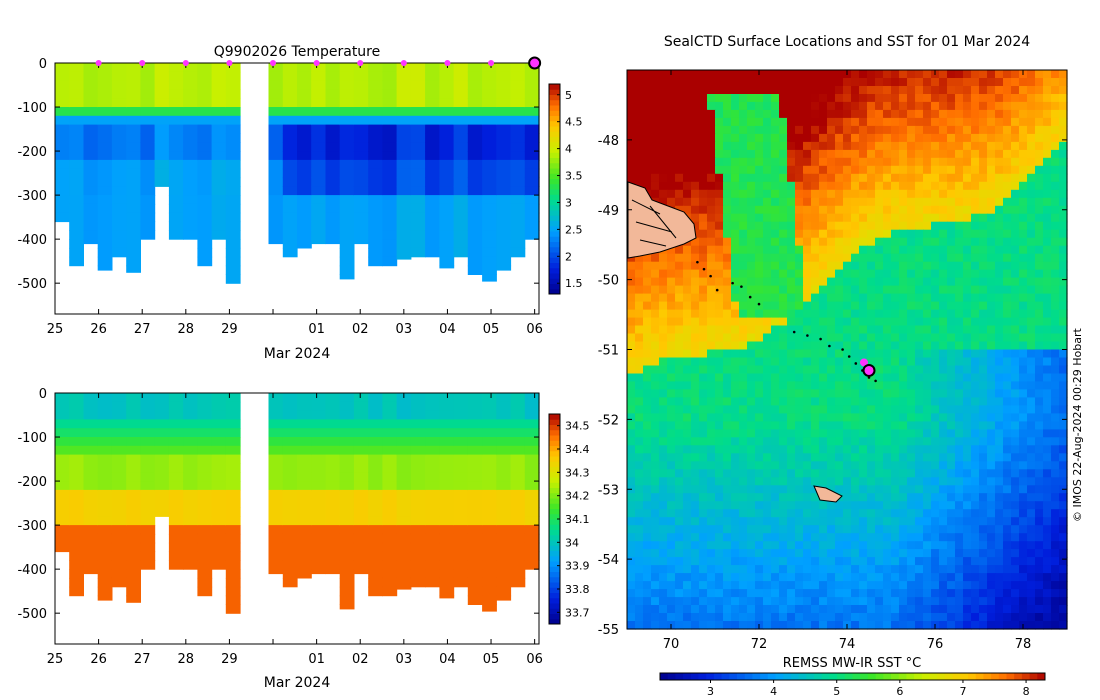 This screenshot has height=700, width=1100. Describe the element at coordinates (297, 503) in the screenshot. I see `salinity-heatmap` at that location.